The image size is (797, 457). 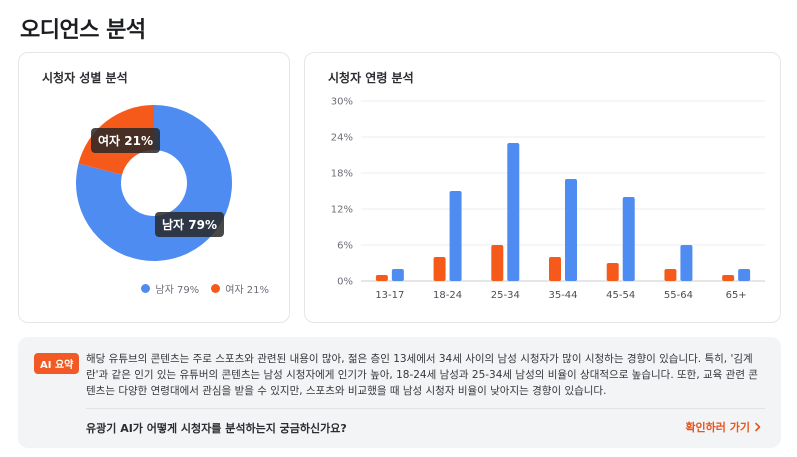 What do you see at coordinates (571, 230) in the screenshot?
I see `bar-35-44-blue` at bounding box center [571, 230].